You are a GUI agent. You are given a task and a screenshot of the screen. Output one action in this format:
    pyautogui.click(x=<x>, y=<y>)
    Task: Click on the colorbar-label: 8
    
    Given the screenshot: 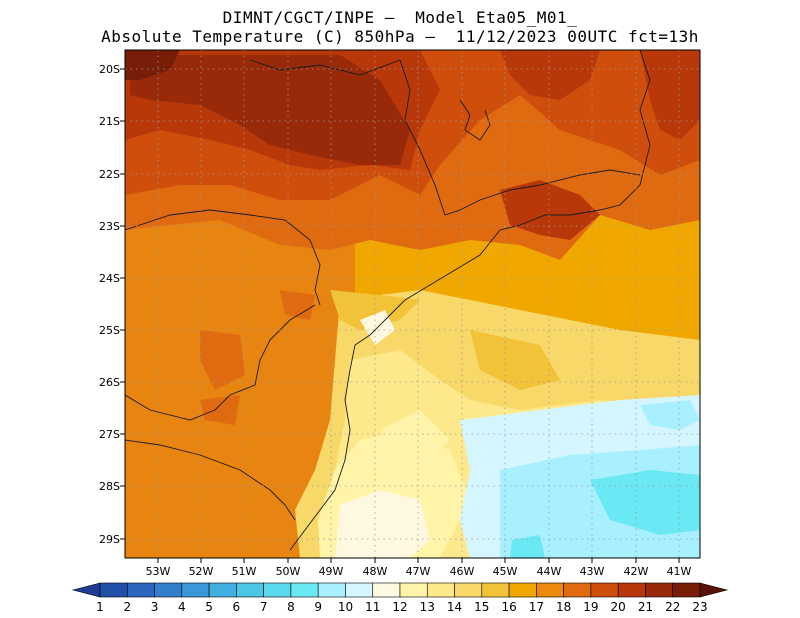 What is the action you would take?
    pyautogui.click(x=291, y=607)
    